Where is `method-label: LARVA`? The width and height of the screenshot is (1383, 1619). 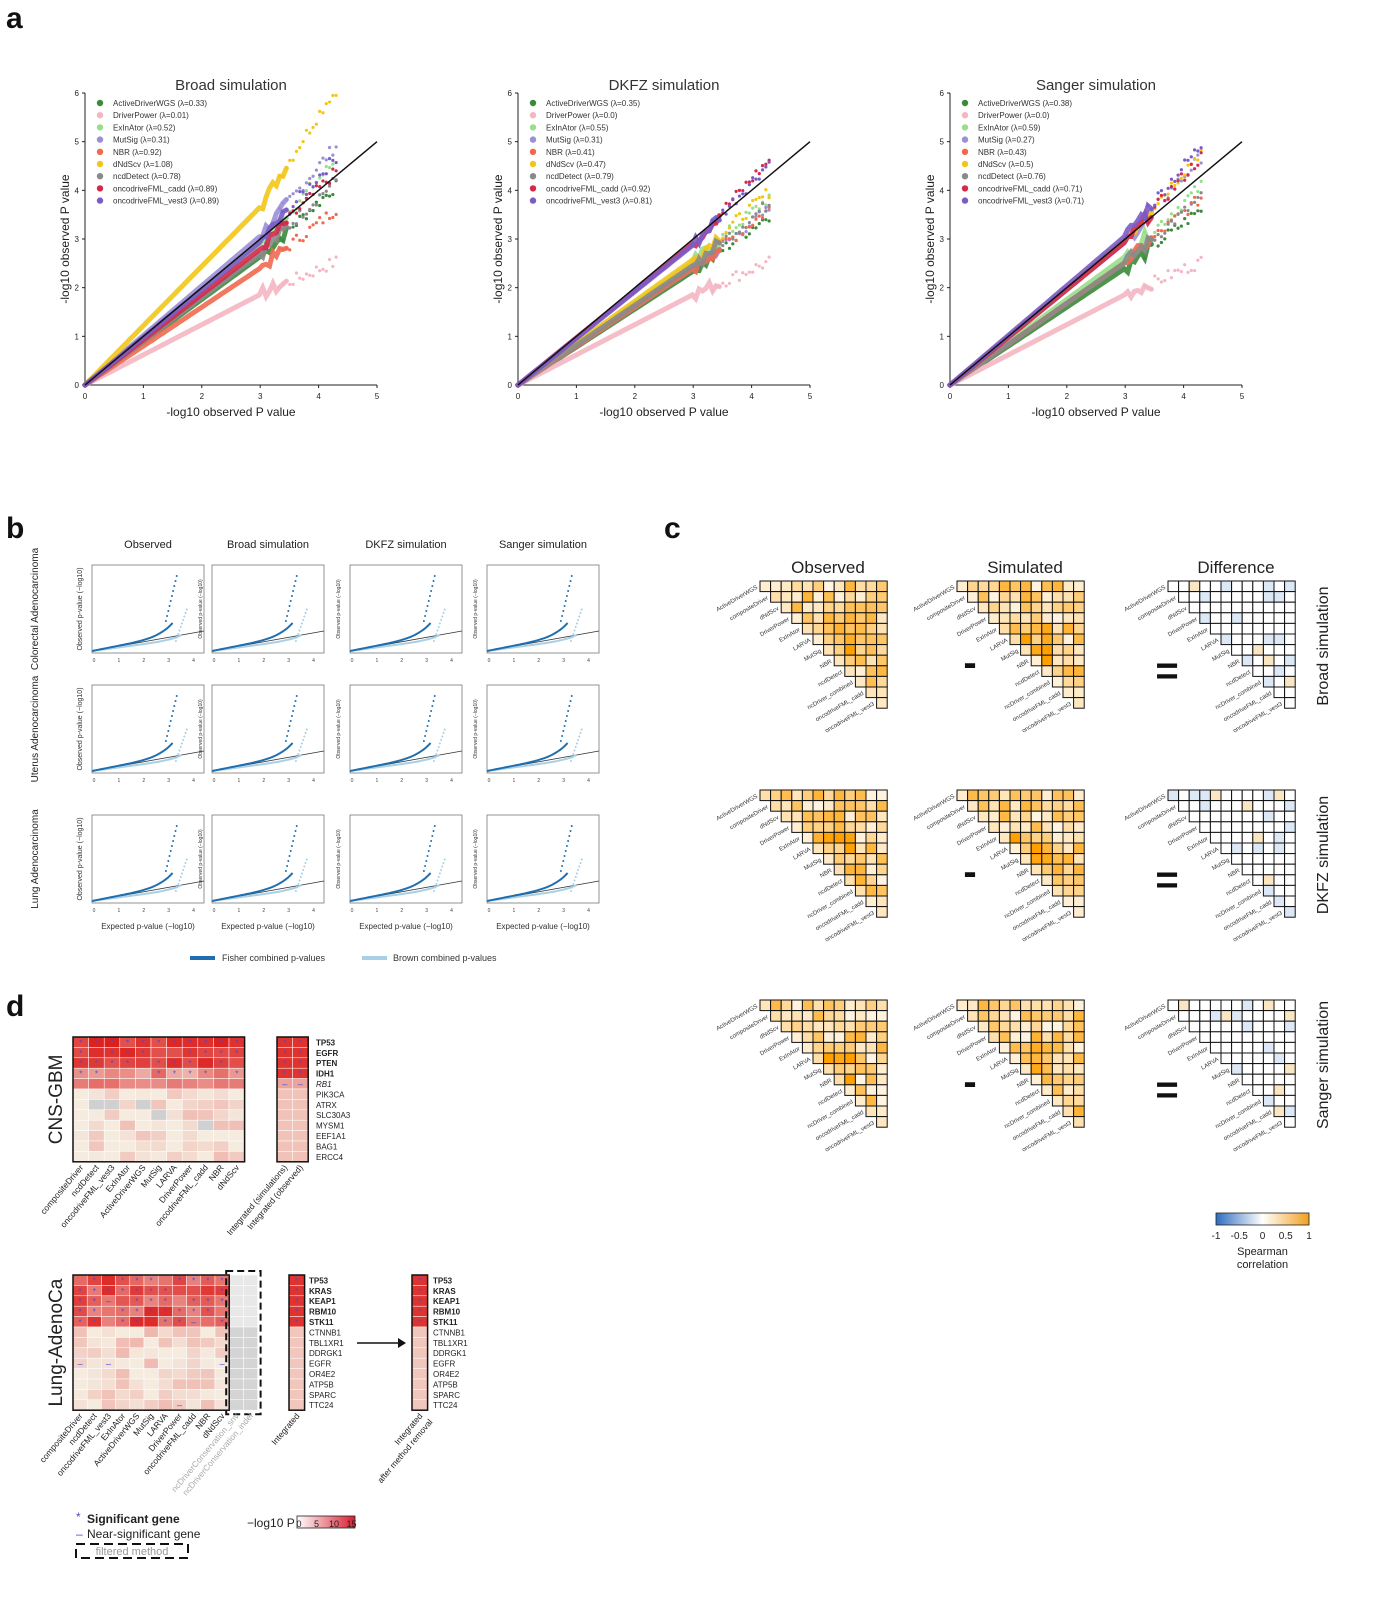
method-label: LARVA is located at coordinates (802, 1064).